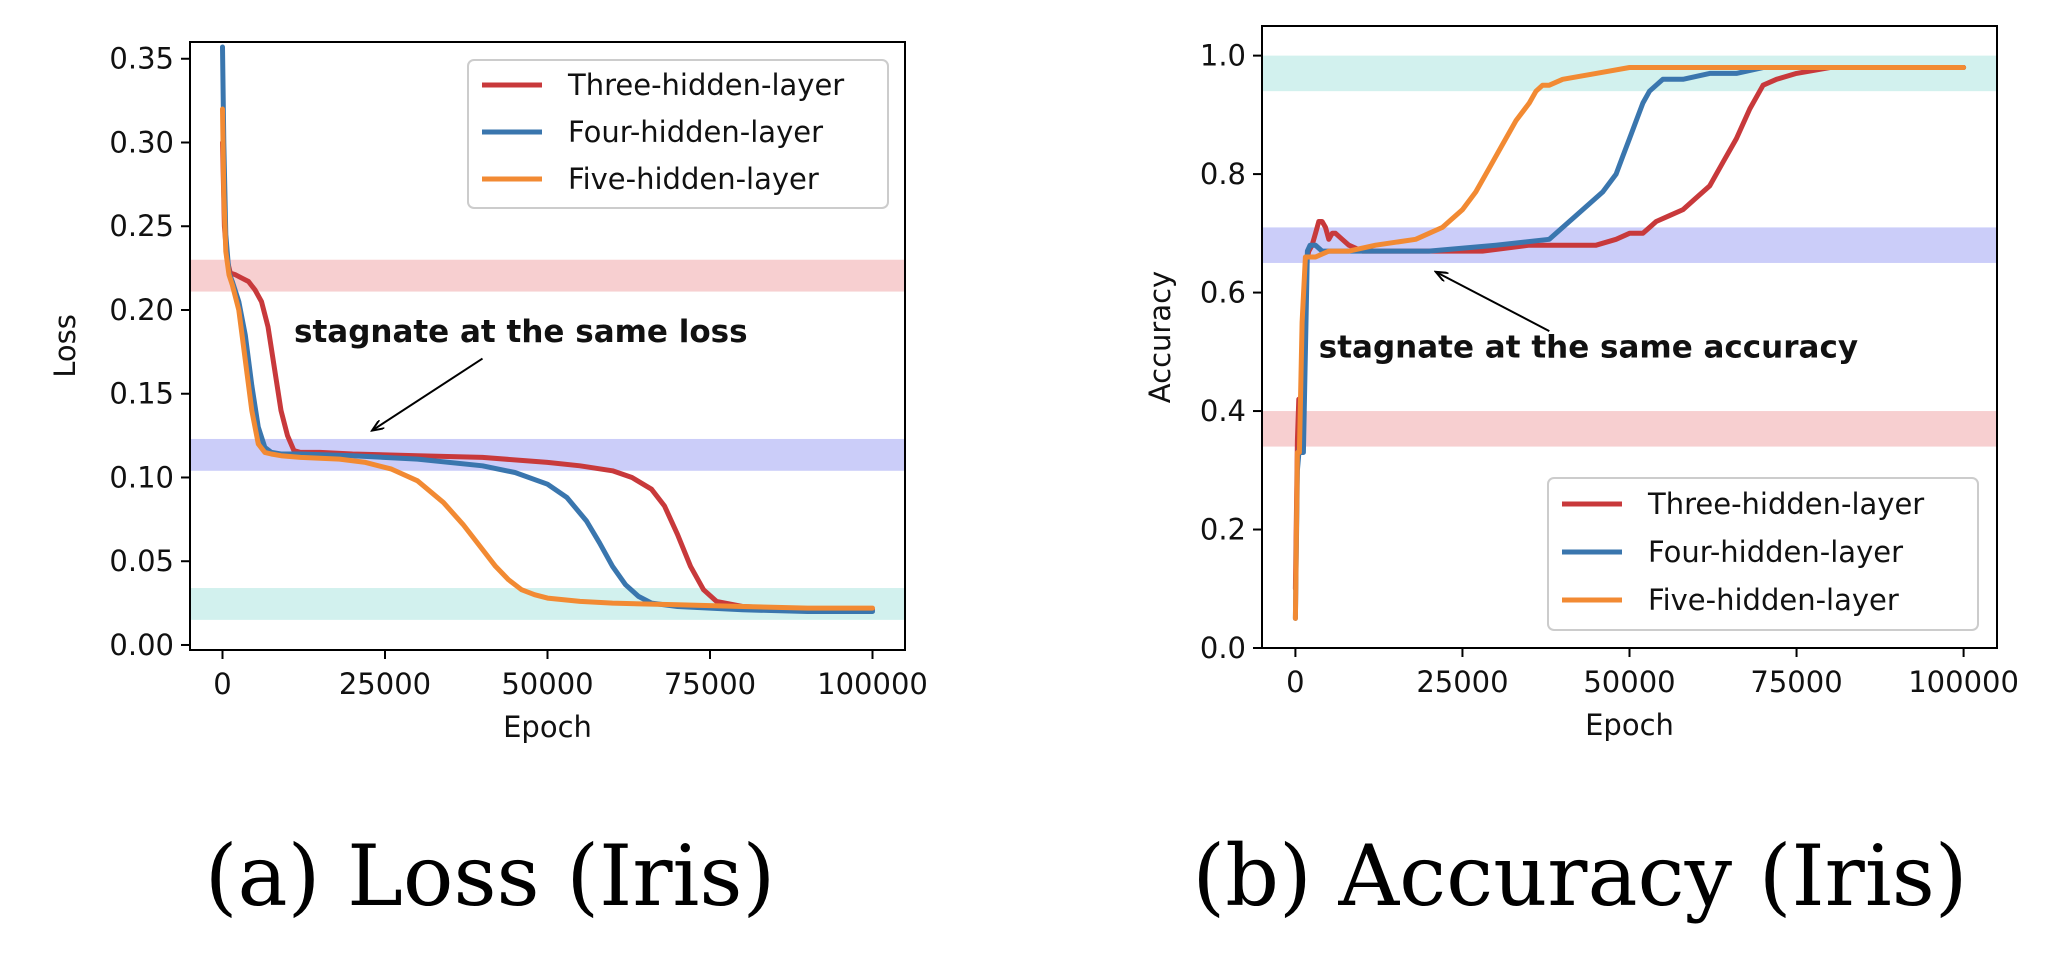  What do you see at coordinates (141, 645) in the screenshot?
I see `y-tick-label: 0.00` at bounding box center [141, 645].